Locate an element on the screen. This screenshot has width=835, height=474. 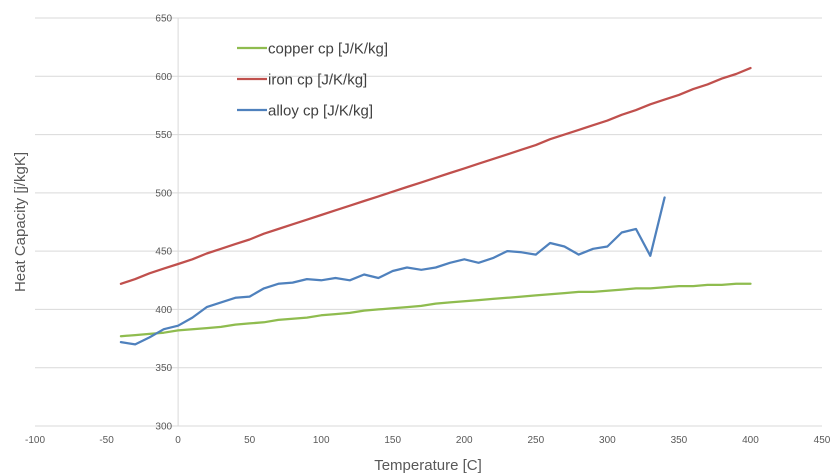
y-tick-label: 350 is located at coordinates (163, 368).